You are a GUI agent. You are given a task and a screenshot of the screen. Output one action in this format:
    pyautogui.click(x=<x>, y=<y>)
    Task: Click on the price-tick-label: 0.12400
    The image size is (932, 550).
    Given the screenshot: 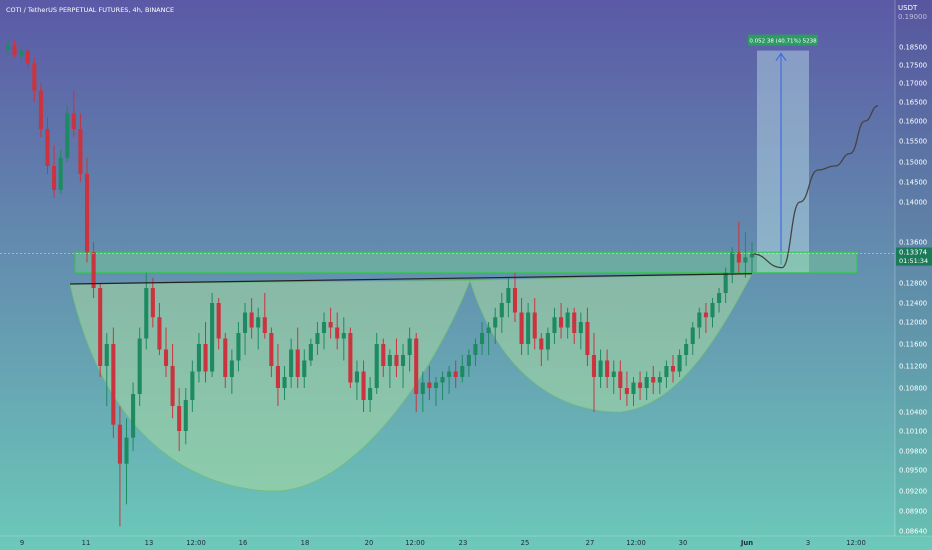 What is the action you would take?
    pyautogui.click(x=913, y=304)
    